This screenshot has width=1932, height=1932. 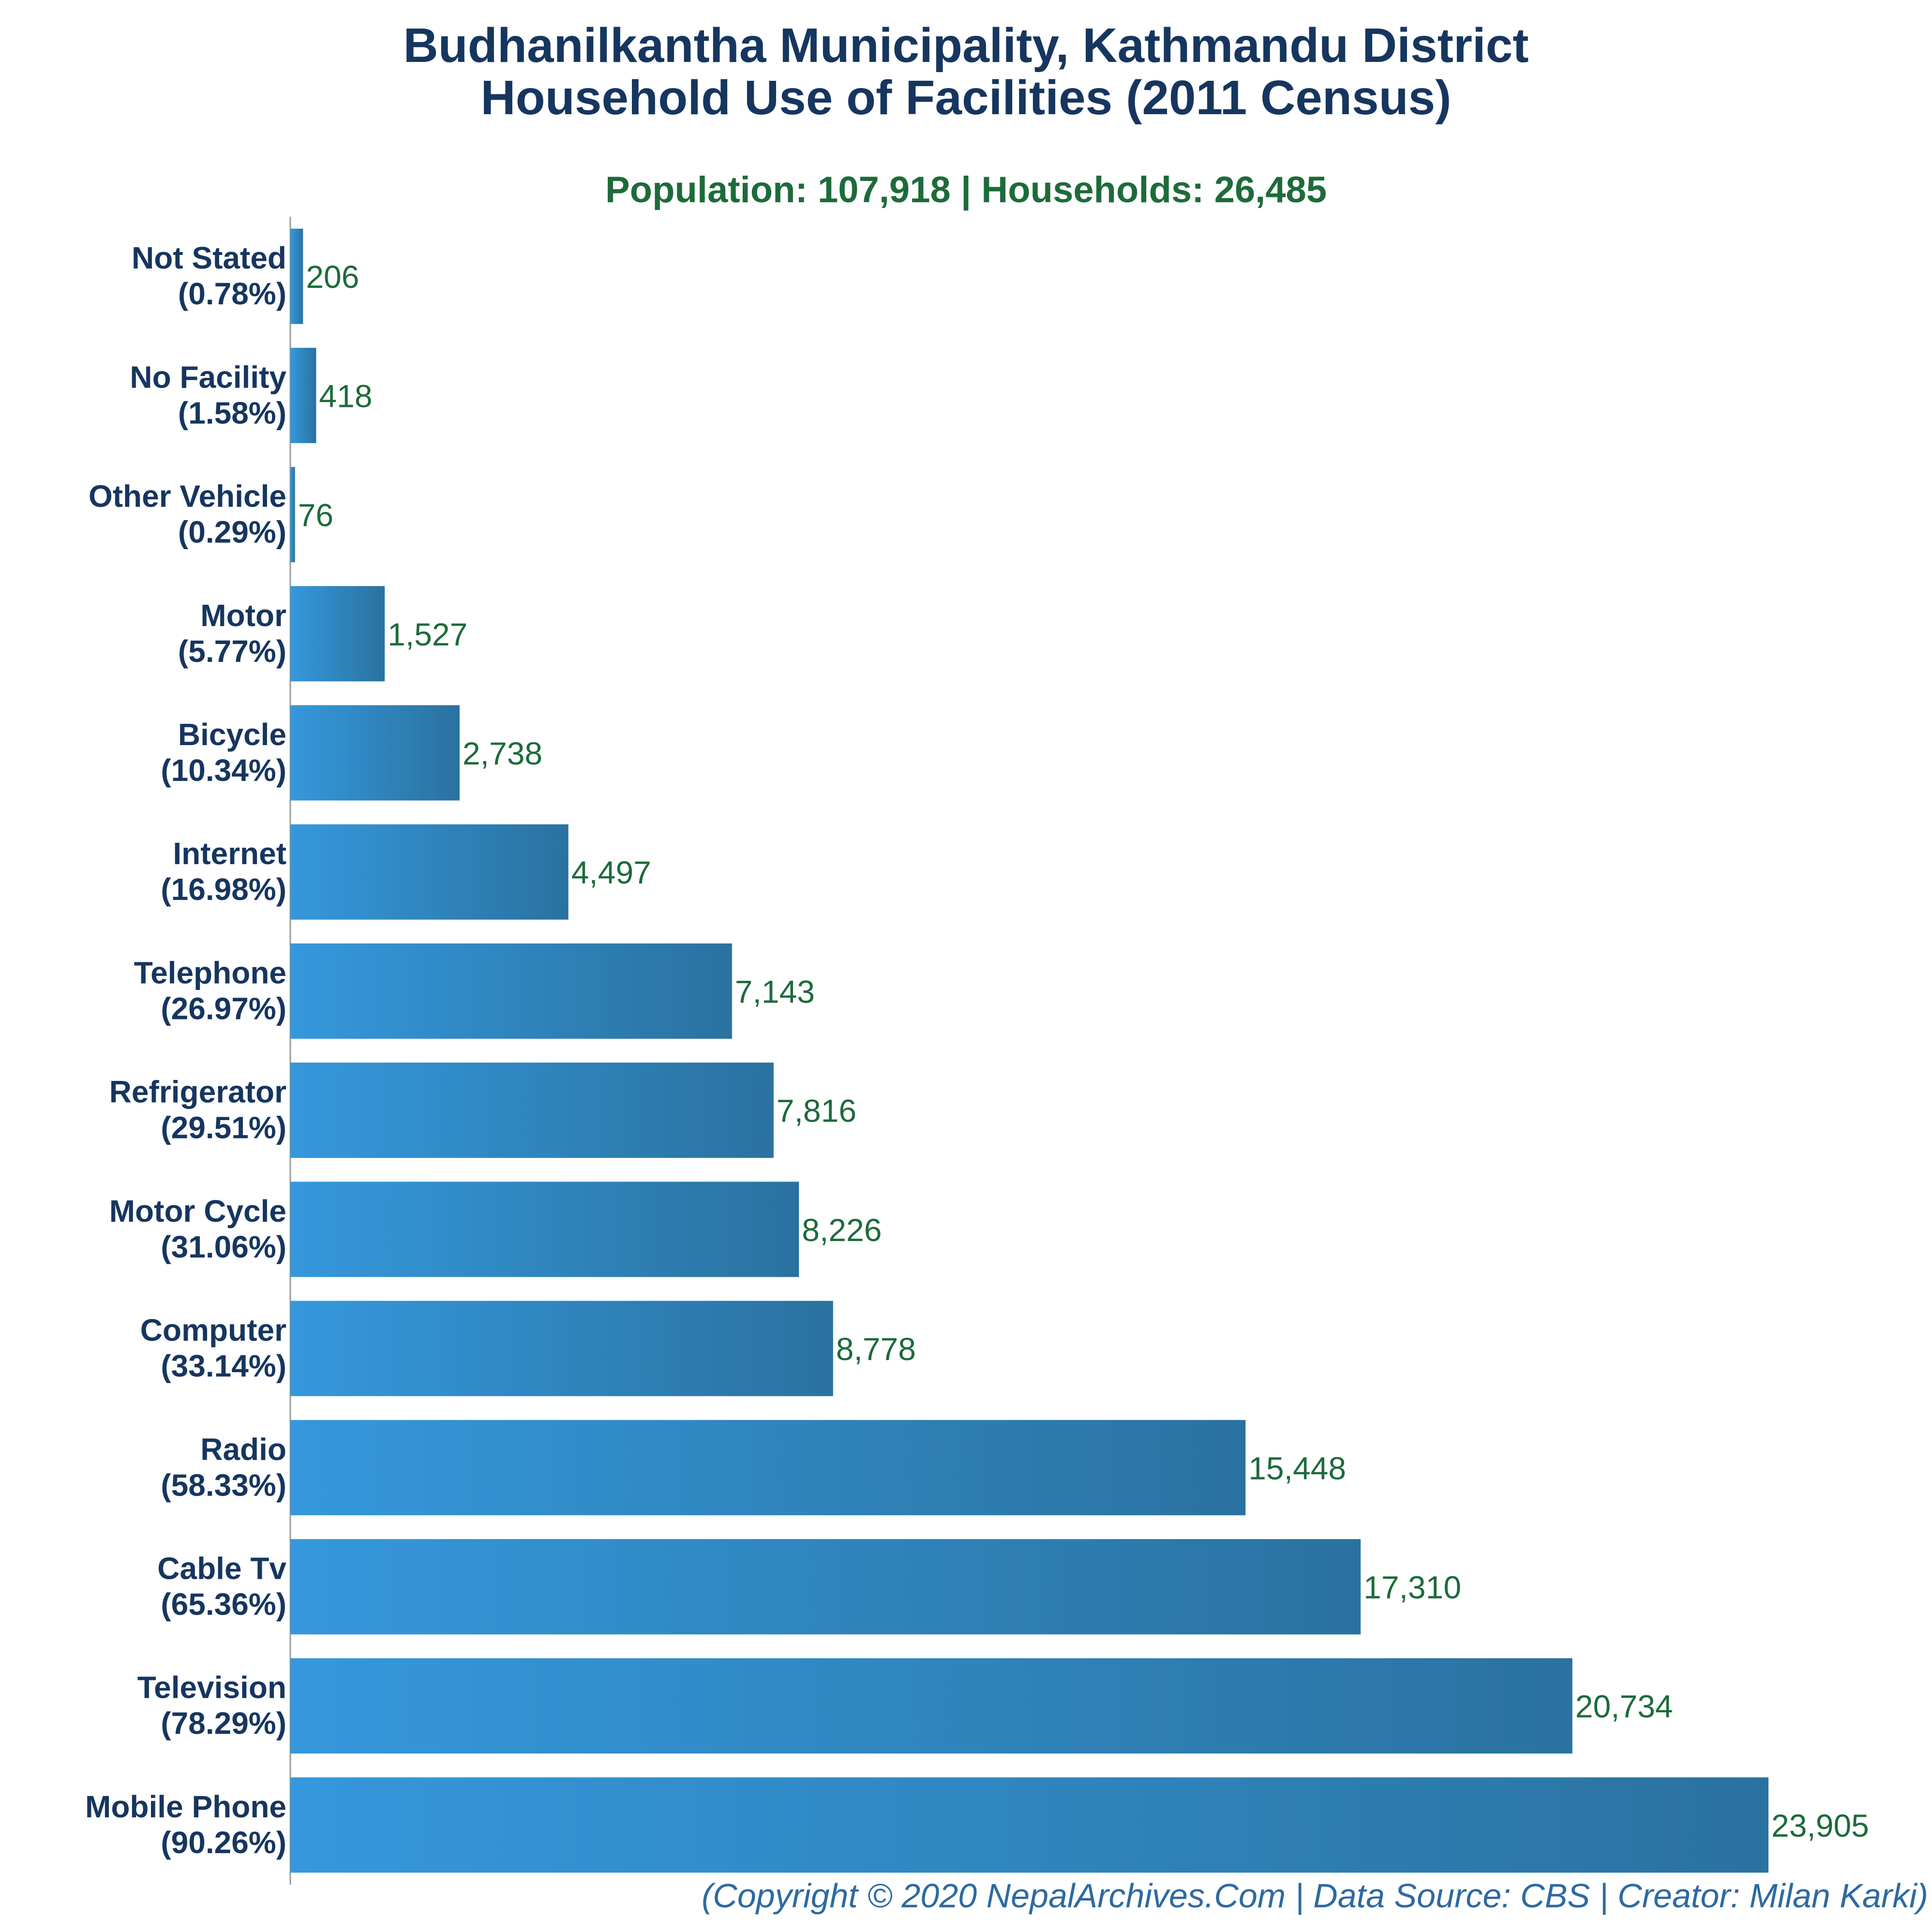 What do you see at coordinates (232, 412) in the screenshot?
I see `category-percent: (1.58%)` at bounding box center [232, 412].